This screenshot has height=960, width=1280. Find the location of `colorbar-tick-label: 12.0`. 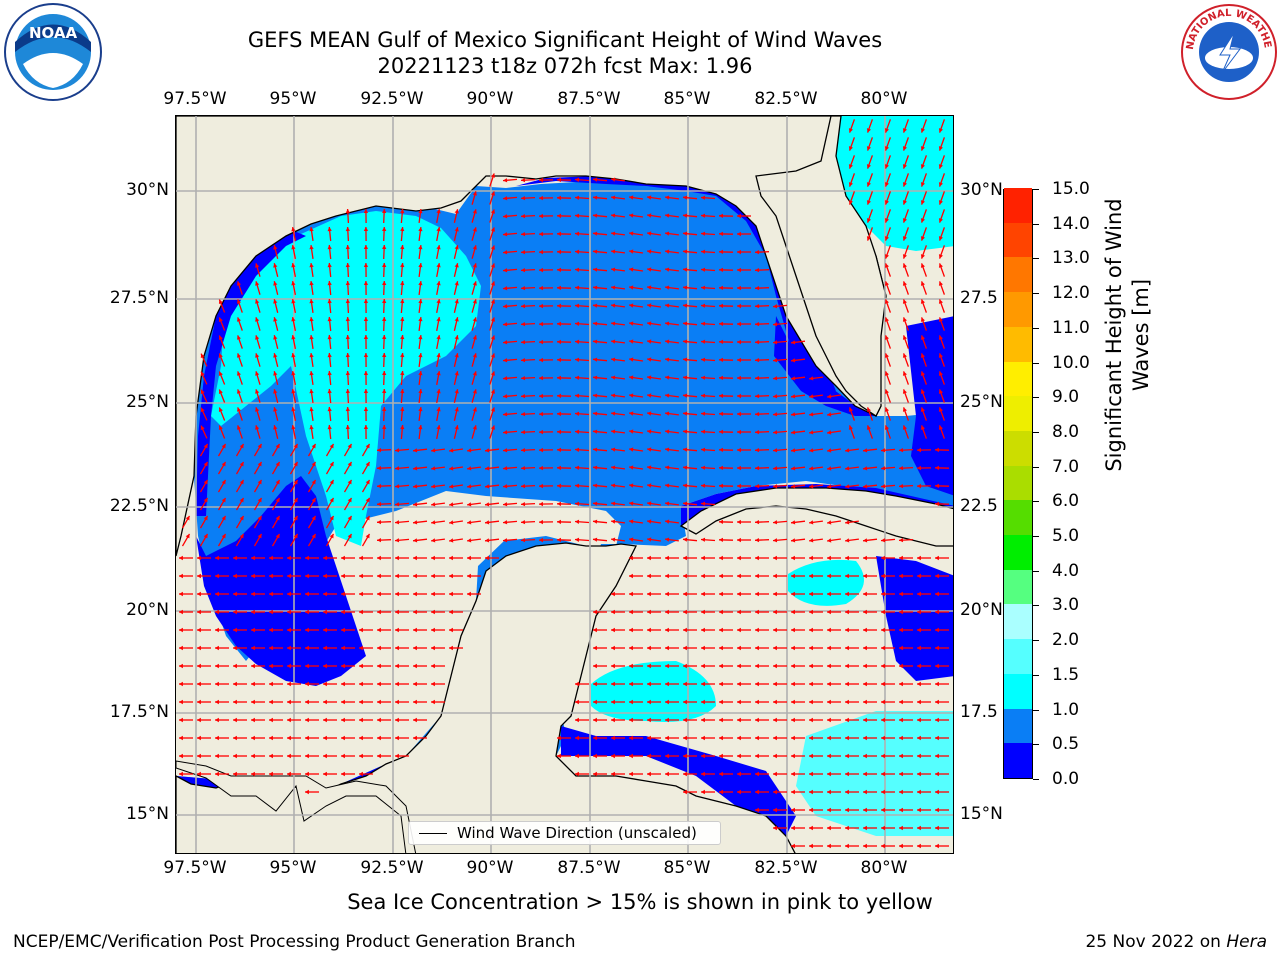

colorbar-tick-label: 12.0 is located at coordinates (1071, 293).